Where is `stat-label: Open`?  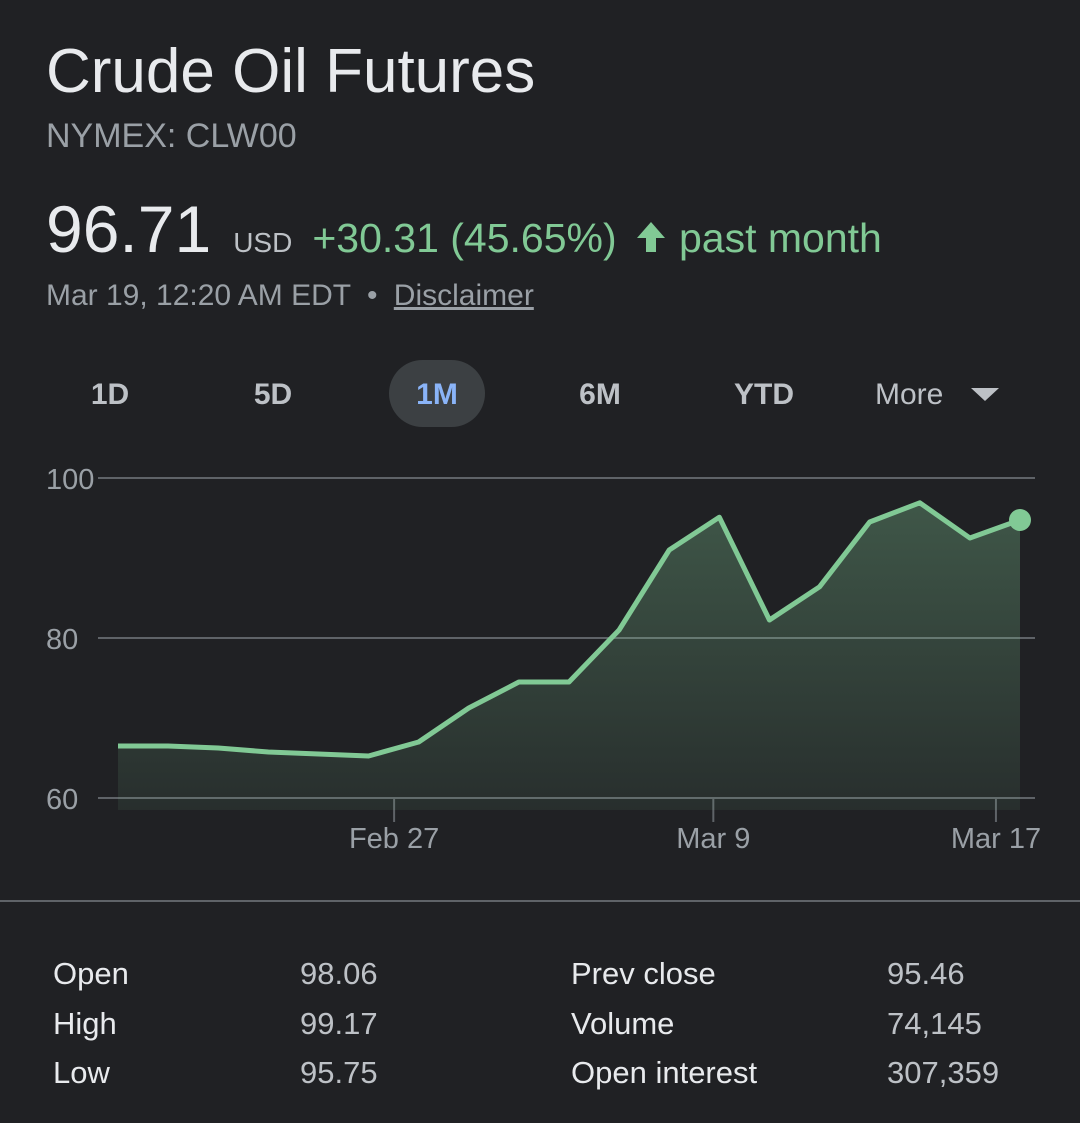 stat-label: Open is located at coordinates (91, 973).